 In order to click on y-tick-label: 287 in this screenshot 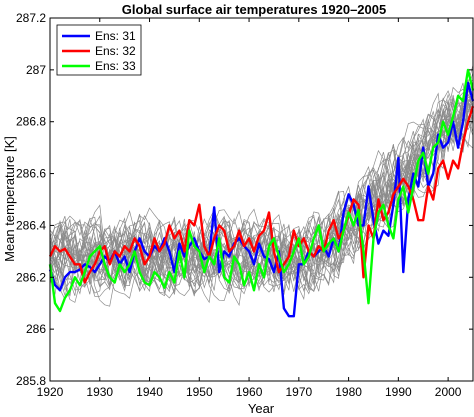, I will do `click(36, 70)`.